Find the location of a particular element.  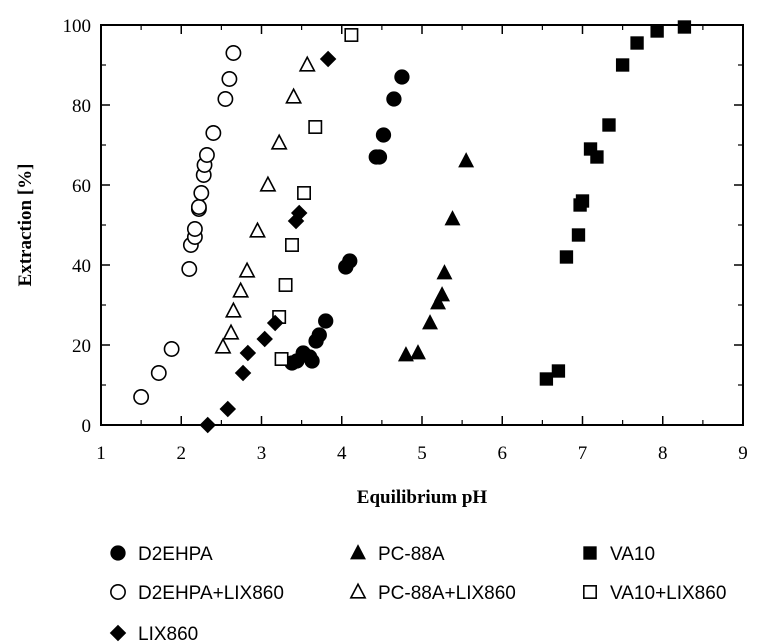

y-tick-label: 60 is located at coordinates (81, 186).